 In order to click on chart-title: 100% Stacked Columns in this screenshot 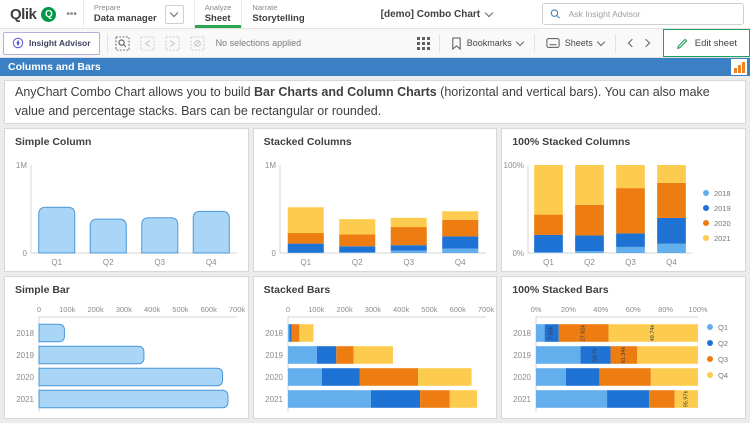, I will do `click(571, 142)`.